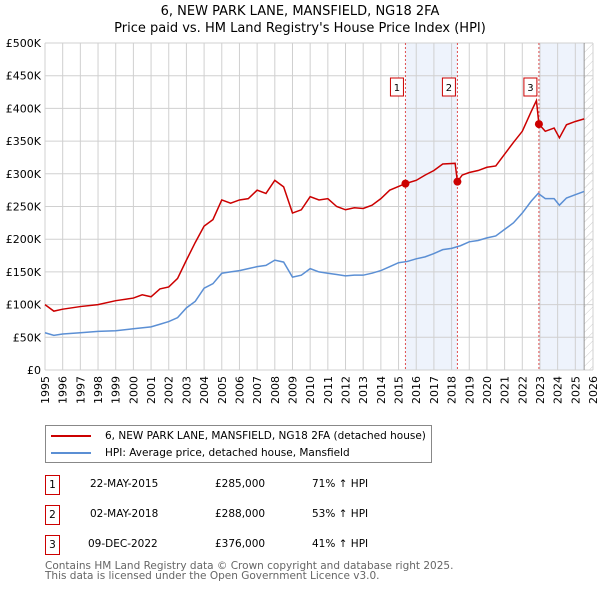 Image resolution: width=600 pixels, height=590 pixels. I want to click on x-tick-label: 2001, so click(151, 390).